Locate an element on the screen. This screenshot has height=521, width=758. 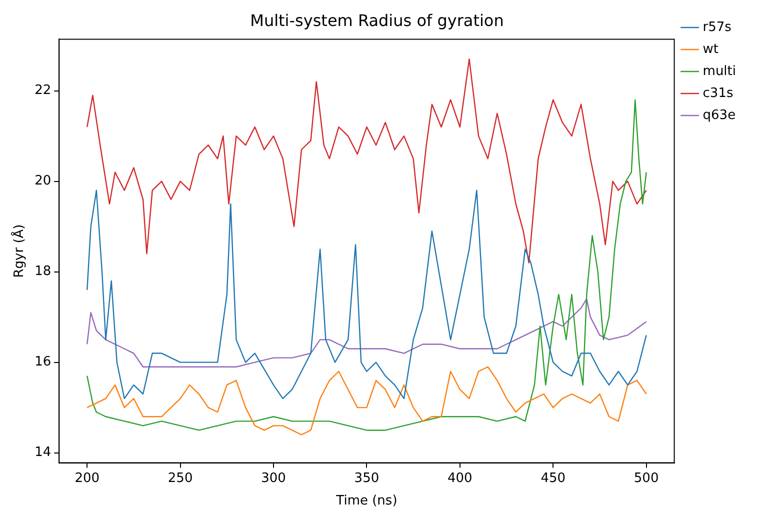
legend-label: c31s is located at coordinates (718, 93).